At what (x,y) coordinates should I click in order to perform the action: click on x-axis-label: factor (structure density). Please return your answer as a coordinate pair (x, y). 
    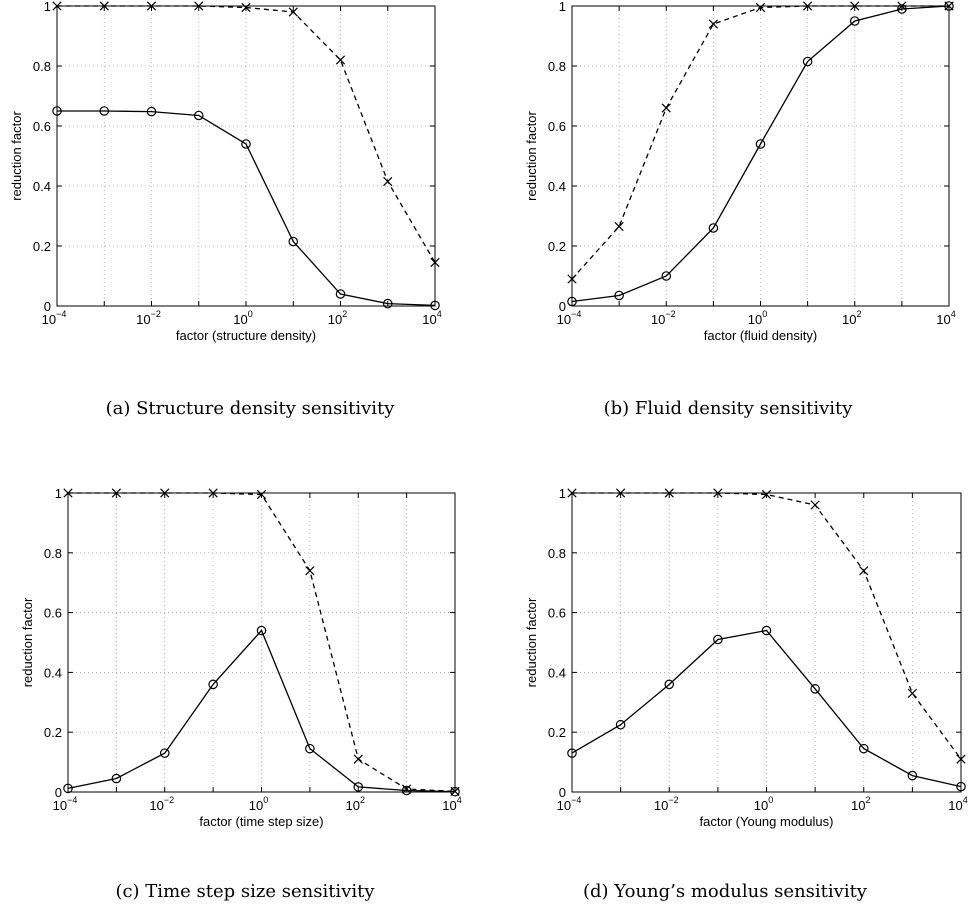
    Looking at the image, I should click on (246, 335).